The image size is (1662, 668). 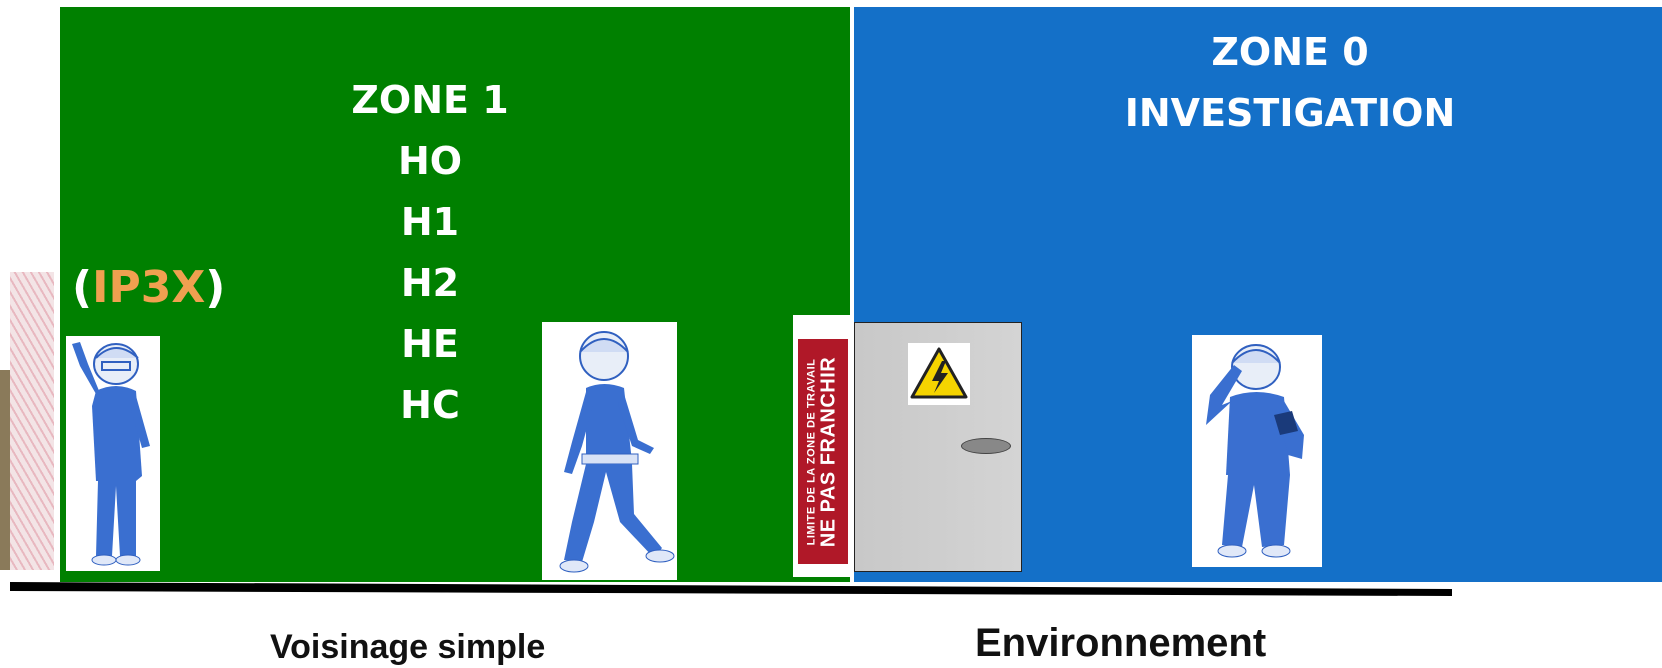 I want to click on zone-1-level-h1: H1, so click(x=430, y=222).